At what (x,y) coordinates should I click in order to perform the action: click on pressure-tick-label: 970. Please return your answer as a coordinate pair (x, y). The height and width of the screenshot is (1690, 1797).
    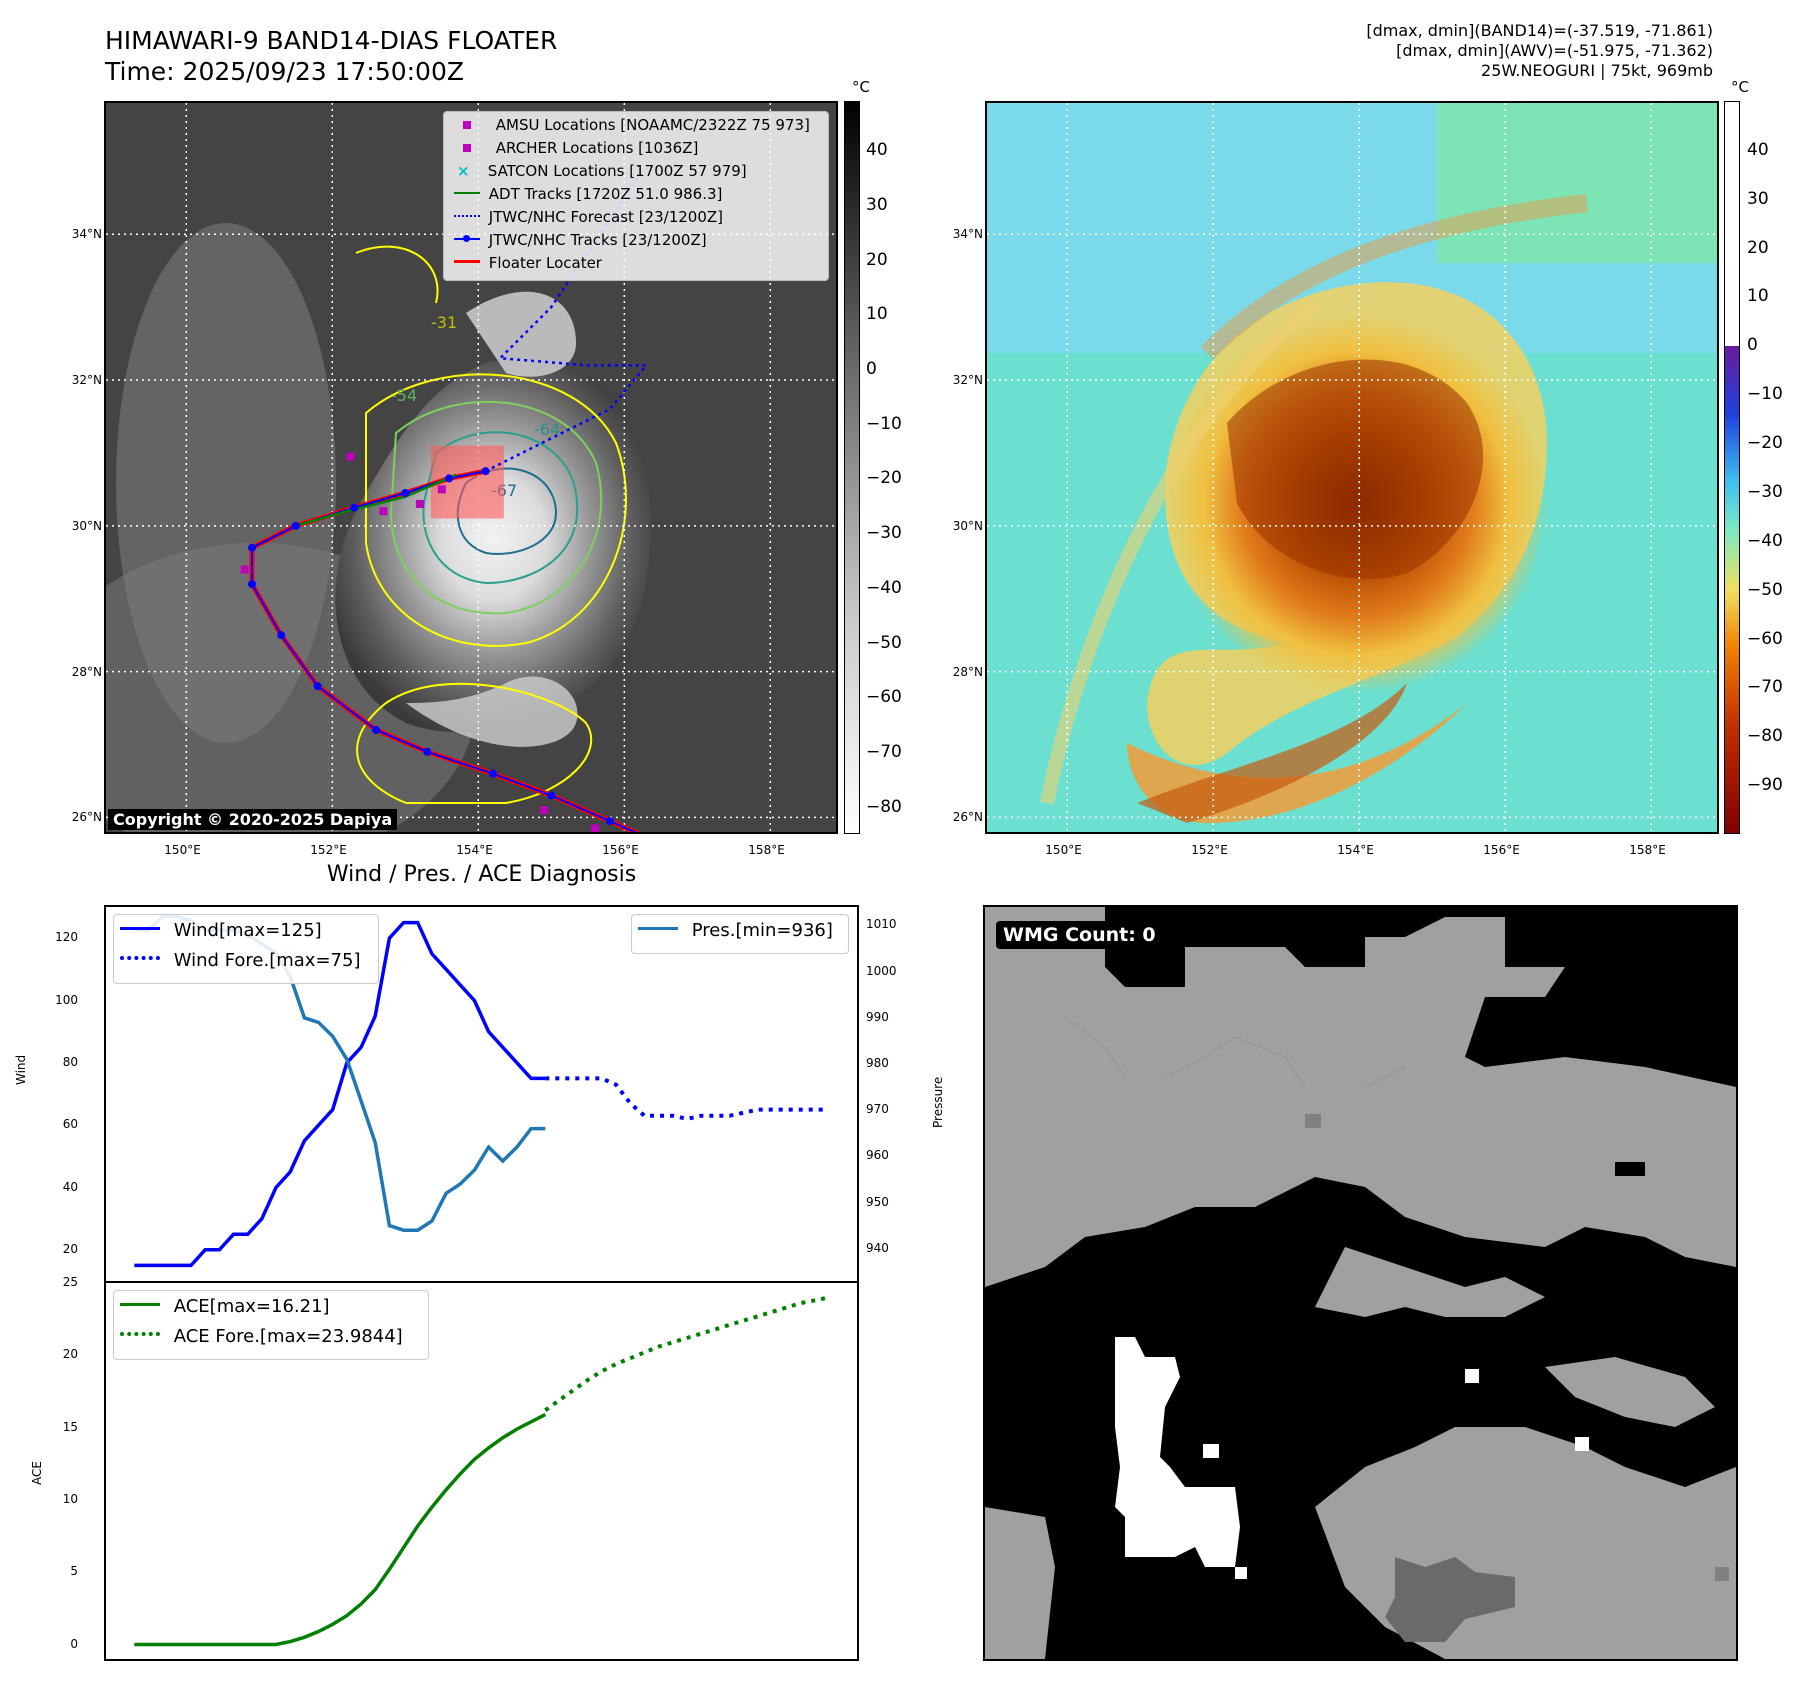
    Looking at the image, I should click on (877, 1109).